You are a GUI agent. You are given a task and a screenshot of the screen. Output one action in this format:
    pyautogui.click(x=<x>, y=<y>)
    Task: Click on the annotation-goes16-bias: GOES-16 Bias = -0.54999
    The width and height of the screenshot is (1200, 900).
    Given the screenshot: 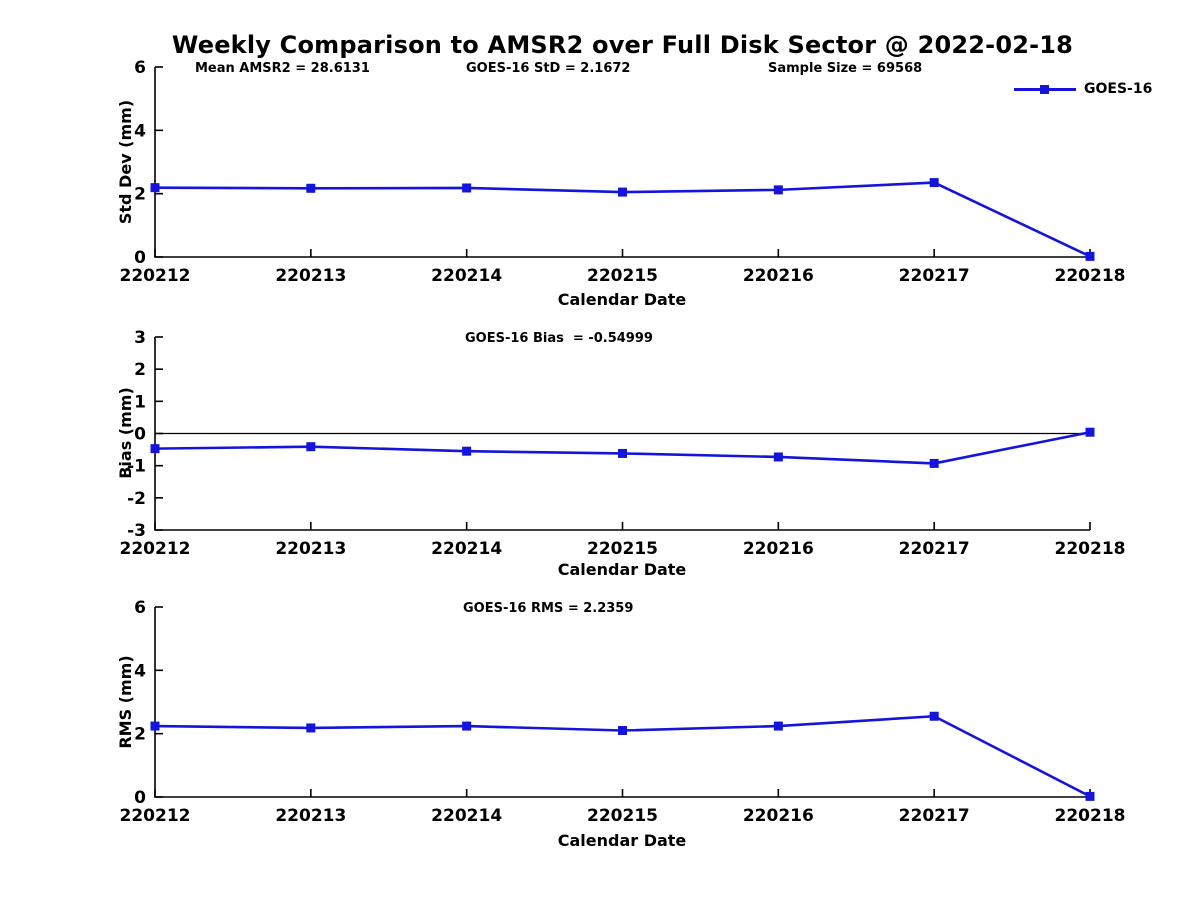 What is the action you would take?
    pyautogui.click(x=559, y=338)
    